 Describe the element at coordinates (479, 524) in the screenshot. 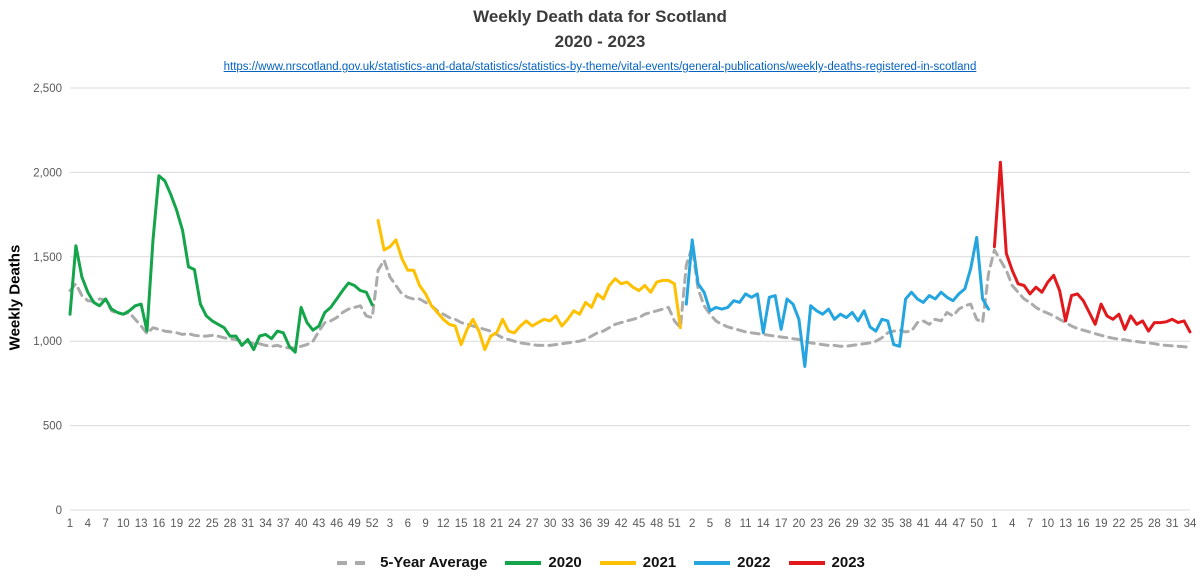

I see `x-tick-label: 18` at that location.